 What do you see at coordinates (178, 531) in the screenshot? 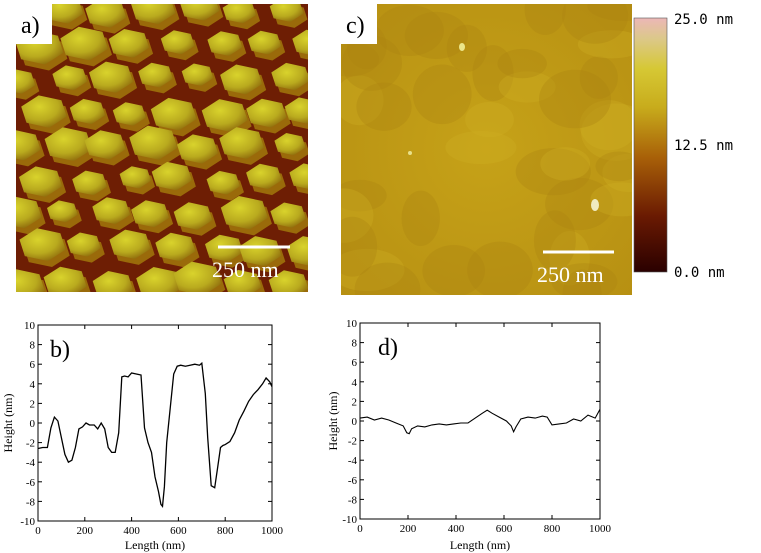
I see `x-tick-label: 600` at bounding box center [178, 531].